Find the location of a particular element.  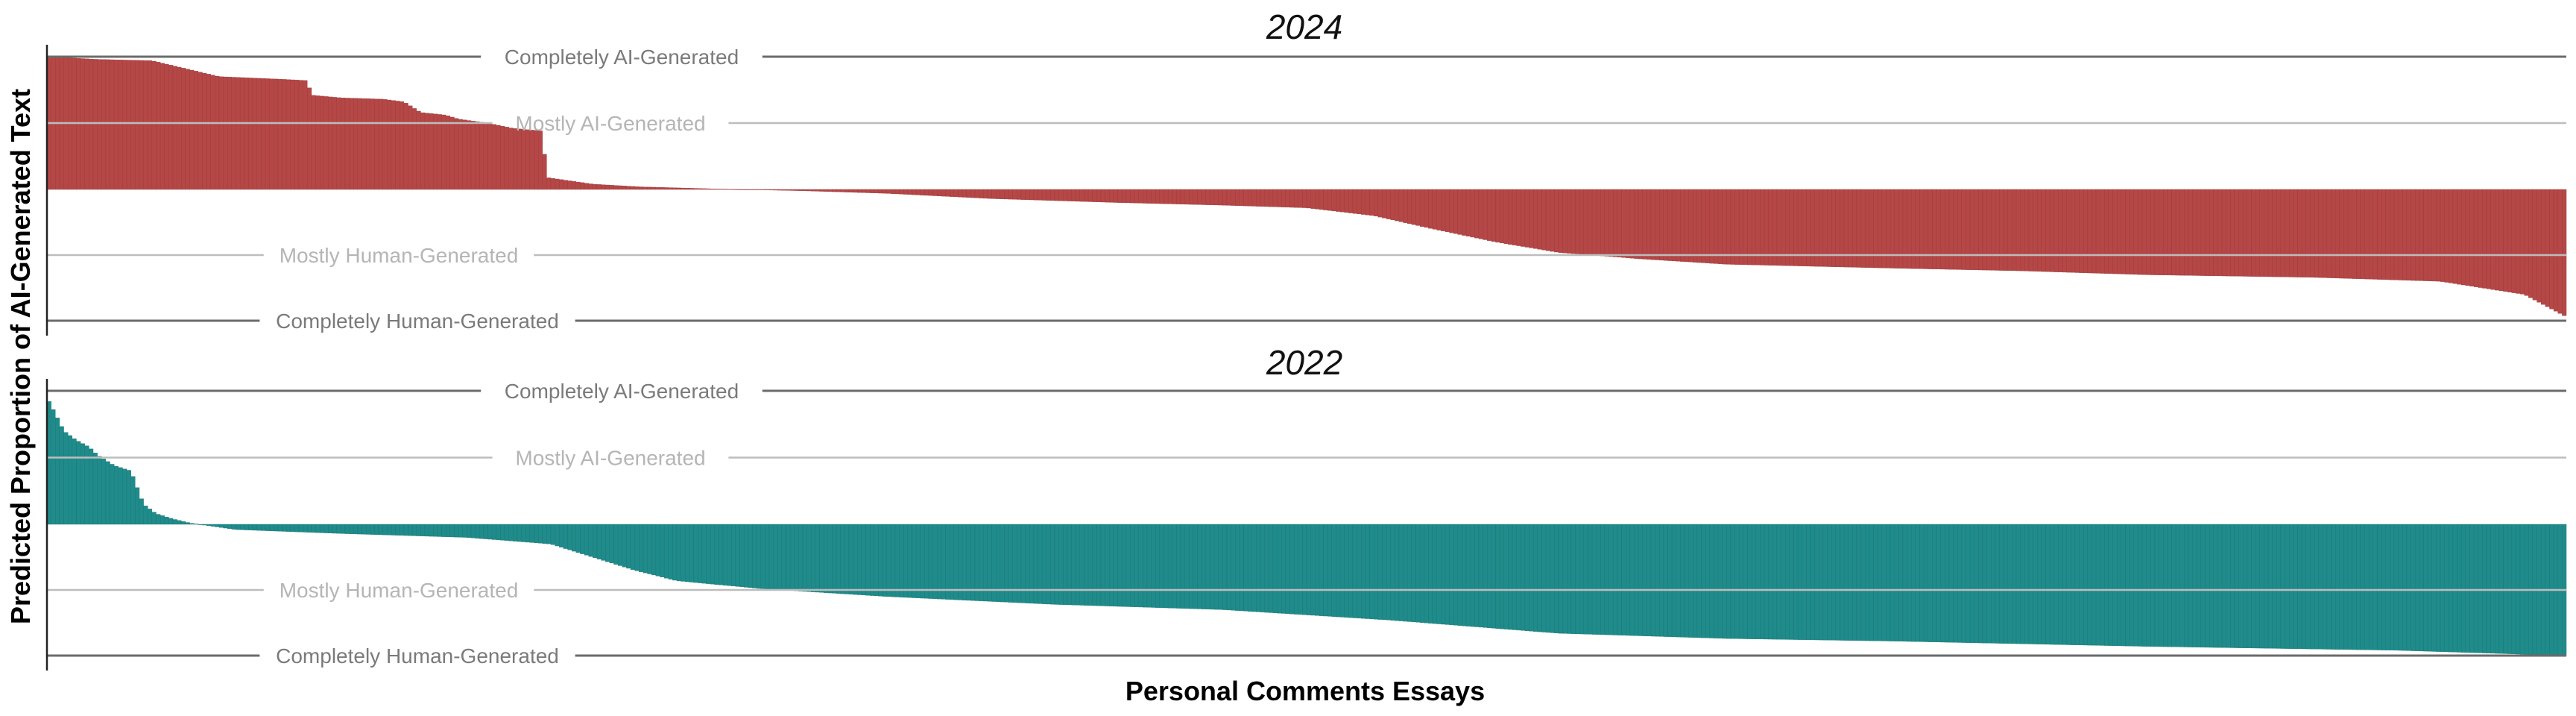

reference-label: Mostly Human-Generated is located at coordinates (399, 255).